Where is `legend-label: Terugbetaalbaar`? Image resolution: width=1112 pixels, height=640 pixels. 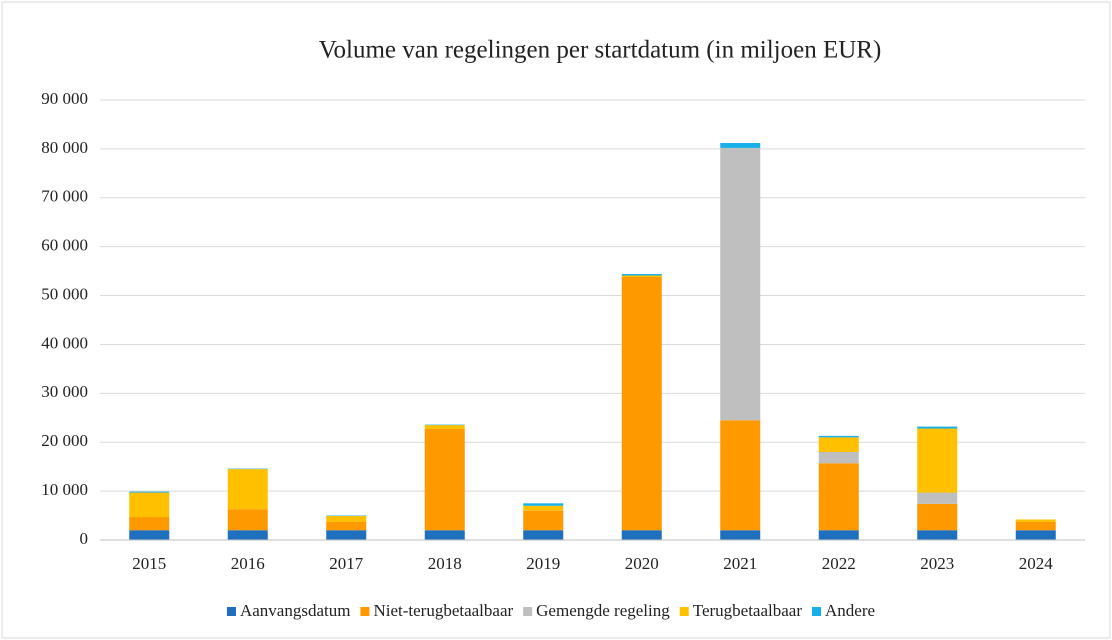 legend-label: Terugbetaalbaar is located at coordinates (748, 610).